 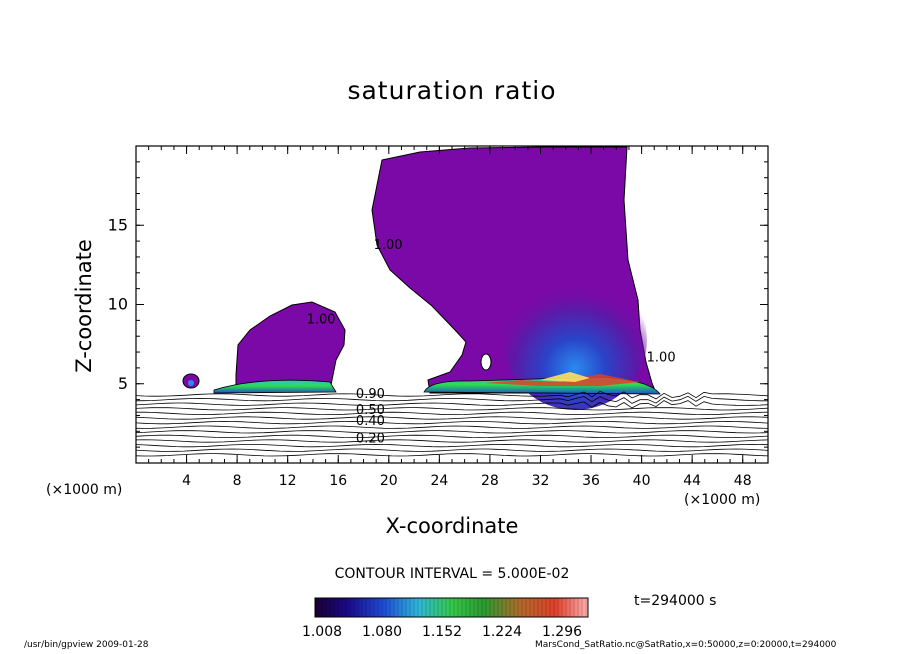 I want to click on x-unit-right: (×1000 m), so click(x=722, y=500).